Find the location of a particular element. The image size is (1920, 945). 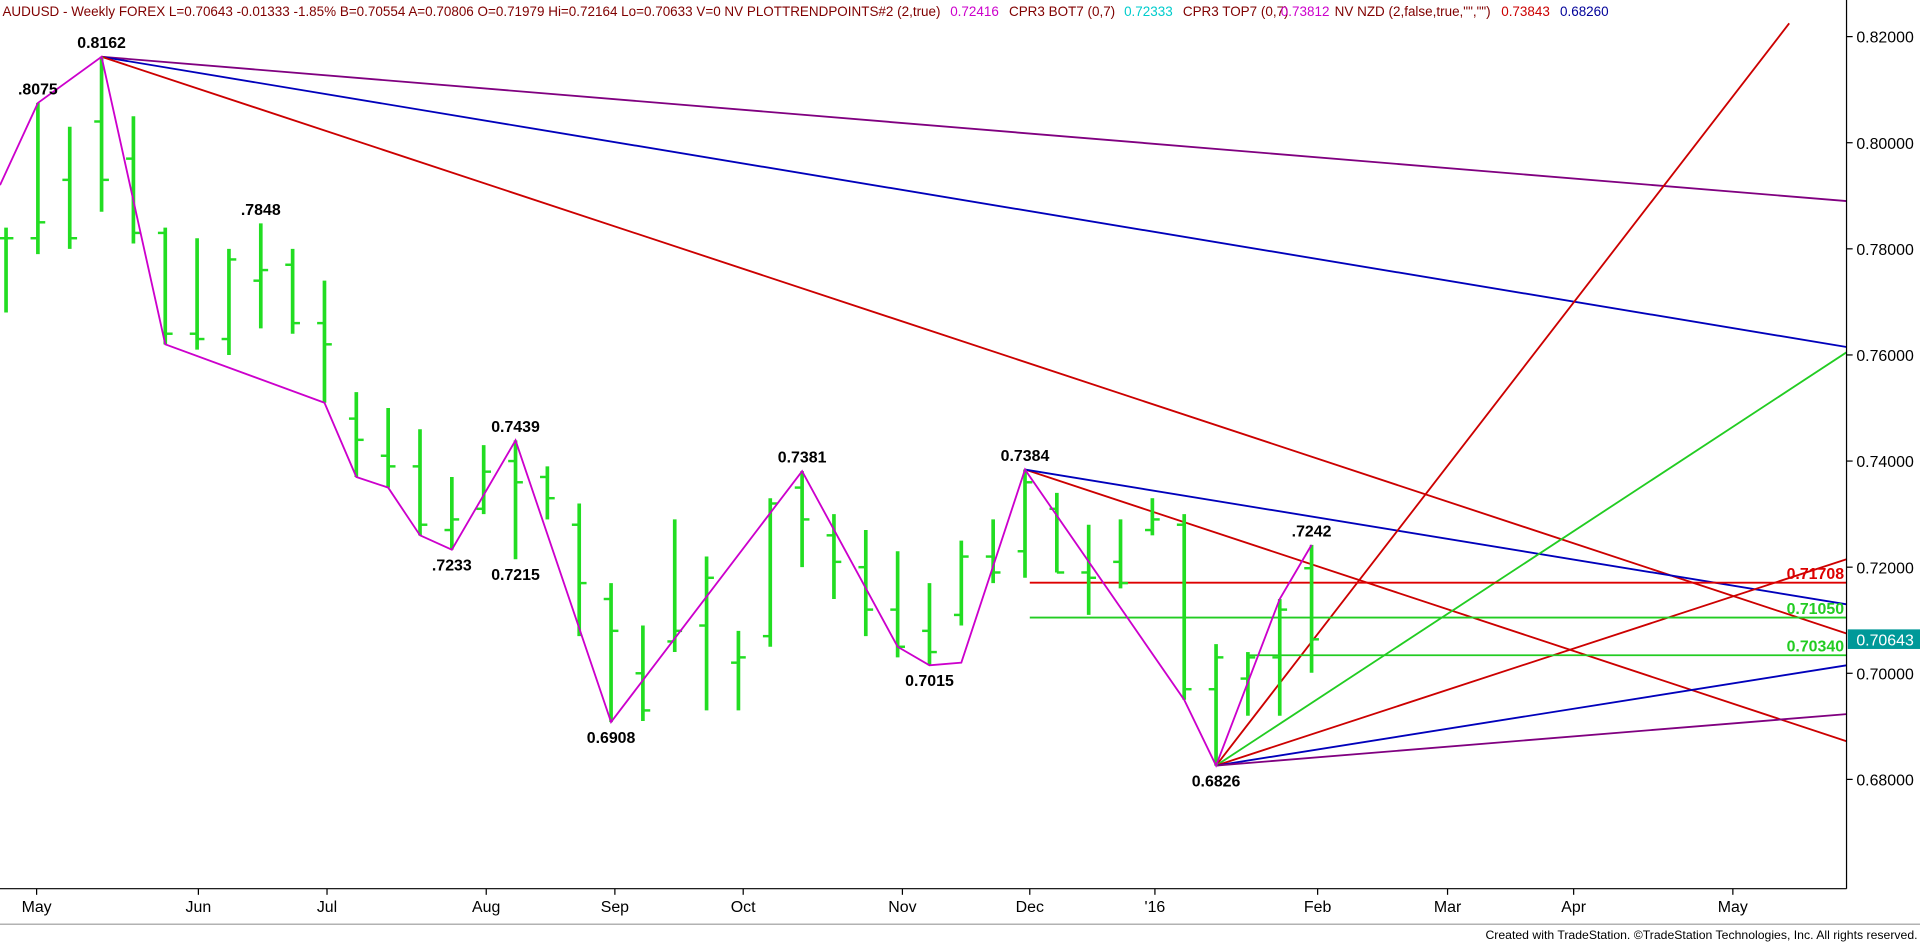

header-text: 0.72333 is located at coordinates (1148, 11).